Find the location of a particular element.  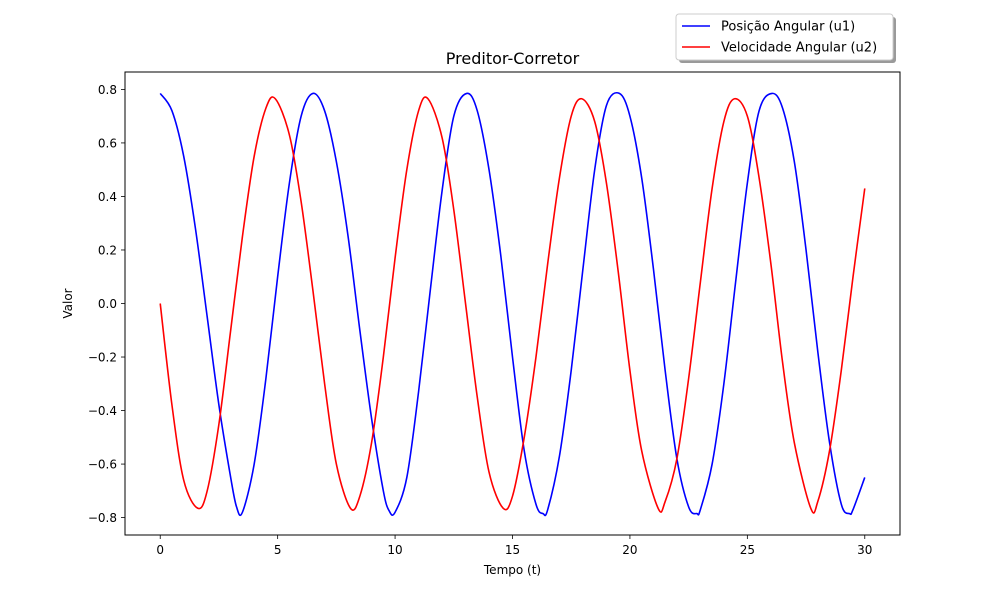

x-tick-label: 25 is located at coordinates (747, 550).